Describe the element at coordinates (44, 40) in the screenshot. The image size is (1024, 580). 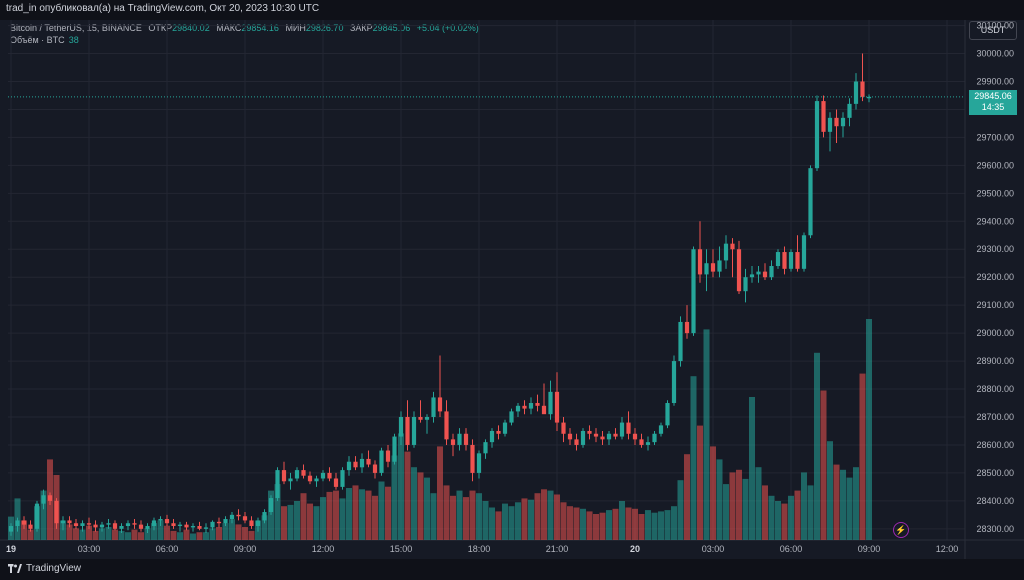
I see `volume-legend: Объём · BTC 38` at that location.